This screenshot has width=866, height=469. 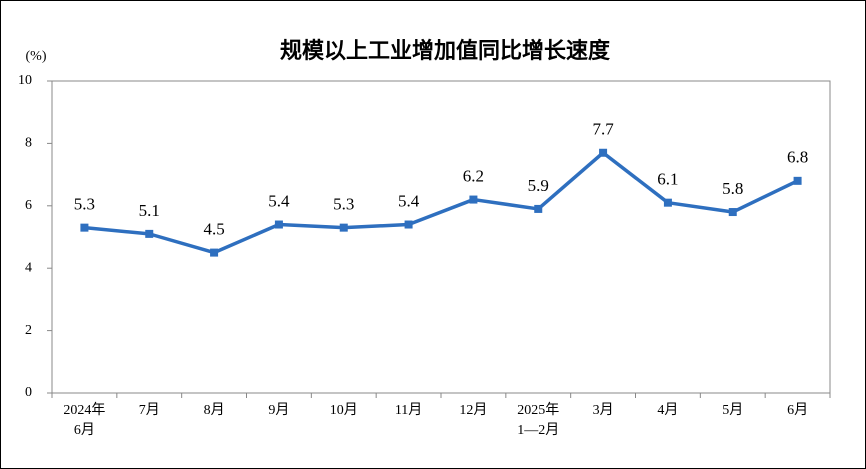 I want to click on x-tick-label-line: 10月, so click(x=344, y=410).